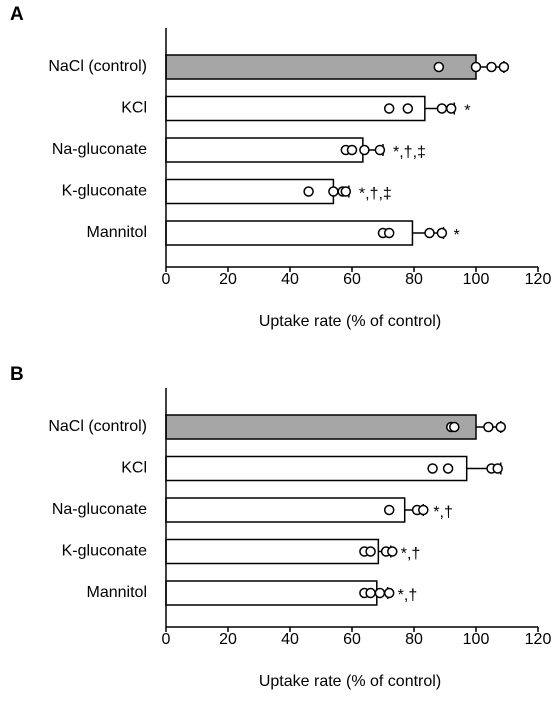 This screenshot has height=719, width=557. I want to click on panel-label: A, so click(17, 14).